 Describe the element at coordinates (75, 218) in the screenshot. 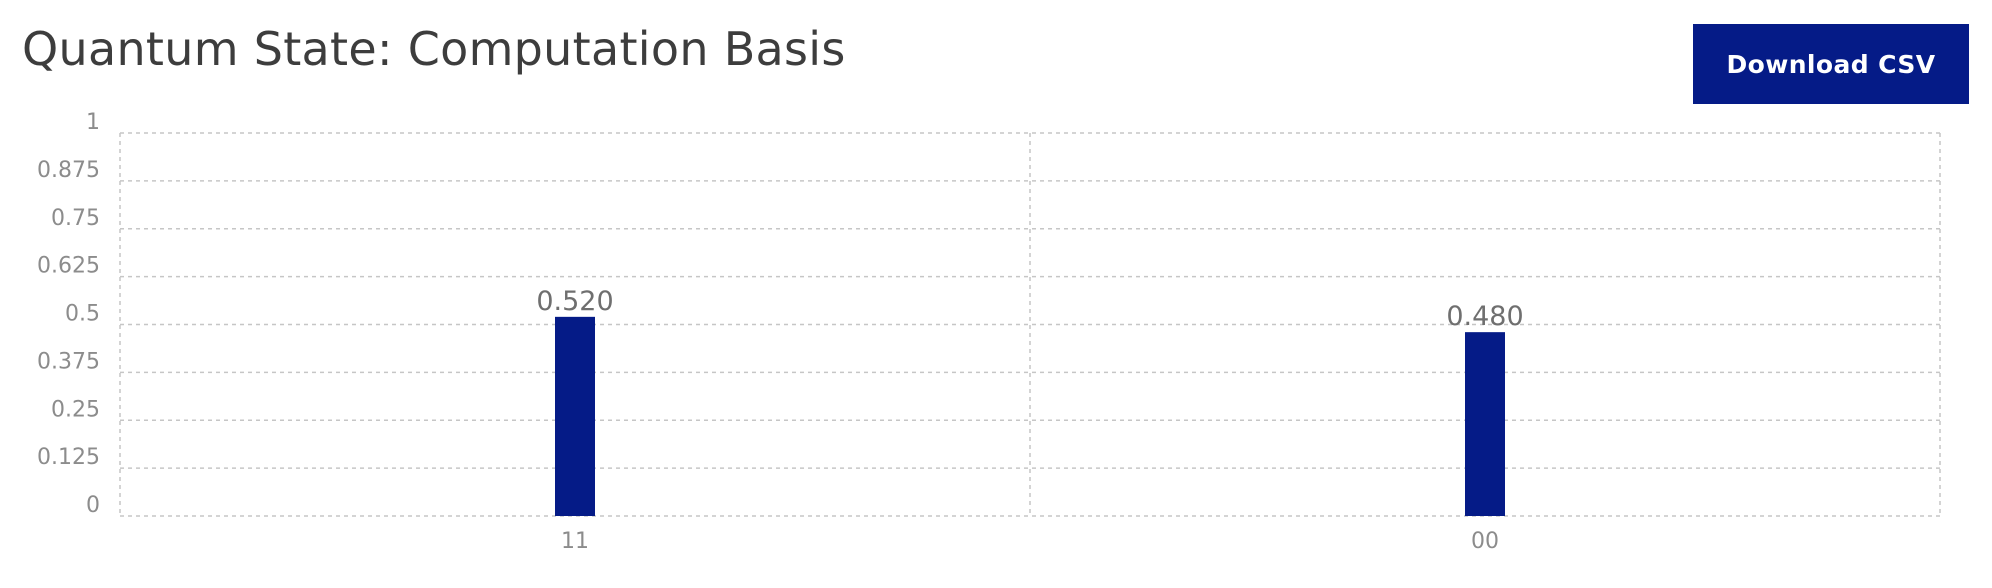

I see `y-tick-label: 0.75` at that location.